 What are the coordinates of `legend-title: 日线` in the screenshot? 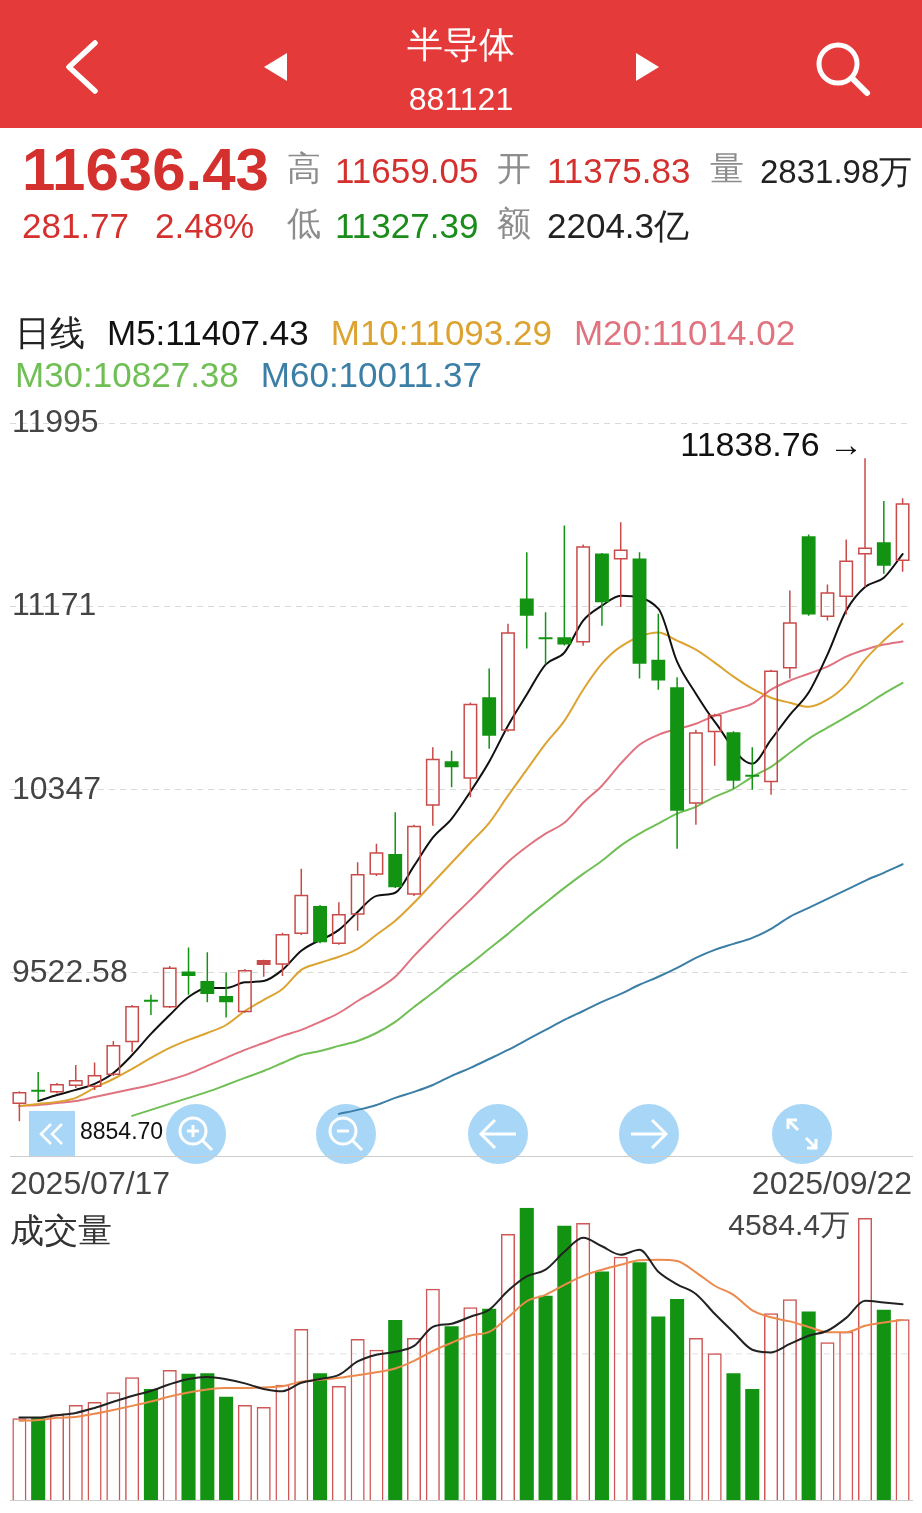 It's located at (50, 333).